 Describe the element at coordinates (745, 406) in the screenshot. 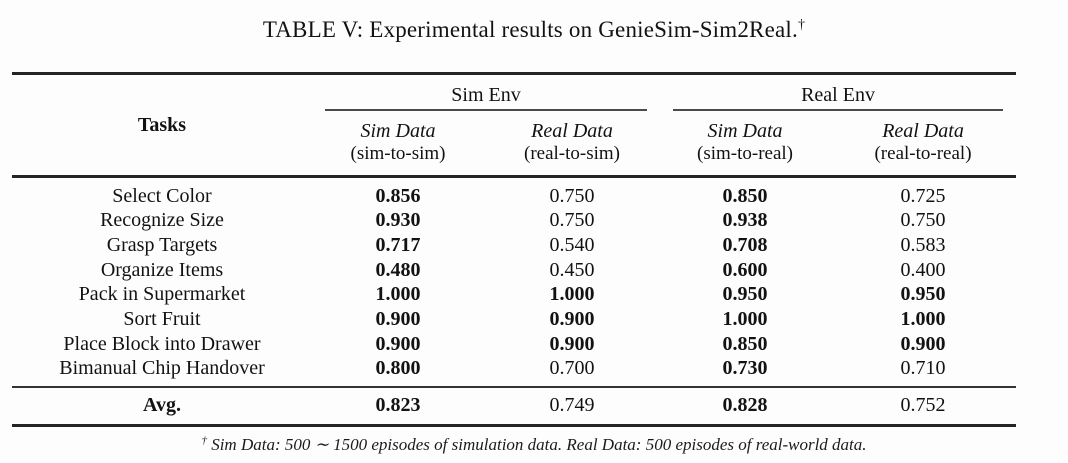

I see `average-value-cell: 0.828` at that location.